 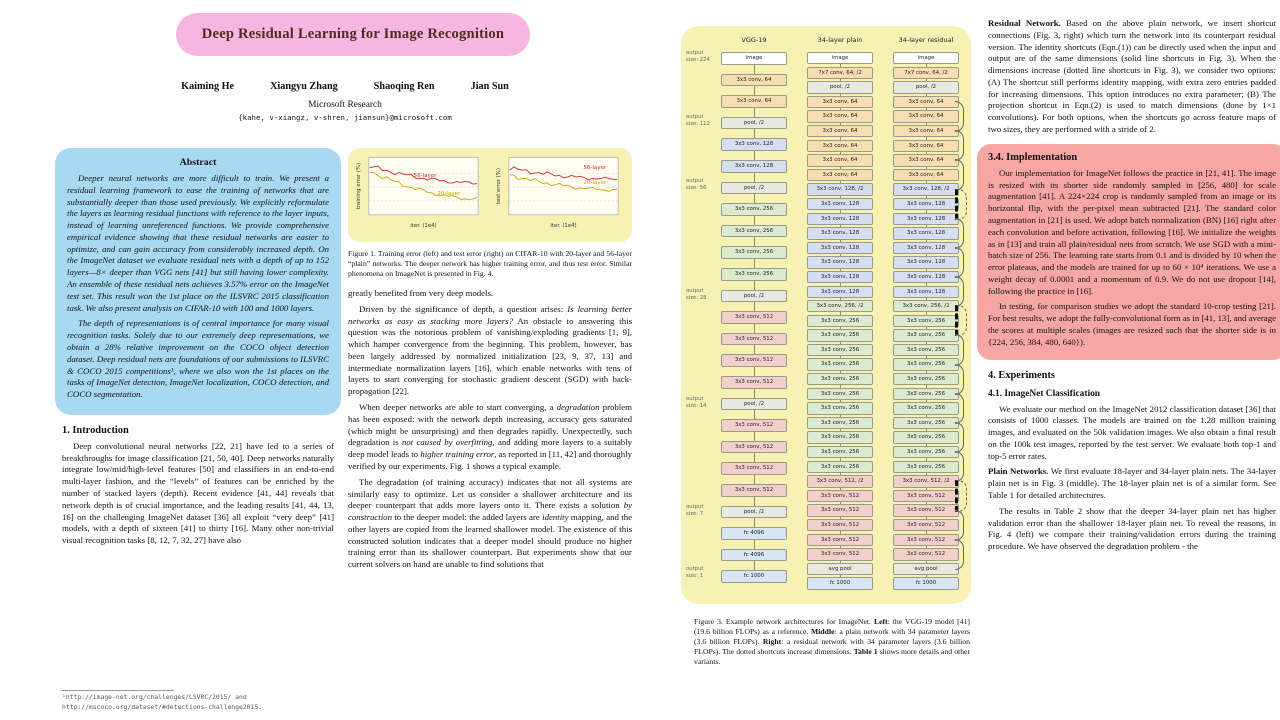 What do you see at coordinates (926, 40) in the screenshot?
I see `net-column-label: 34-layer residual` at bounding box center [926, 40].